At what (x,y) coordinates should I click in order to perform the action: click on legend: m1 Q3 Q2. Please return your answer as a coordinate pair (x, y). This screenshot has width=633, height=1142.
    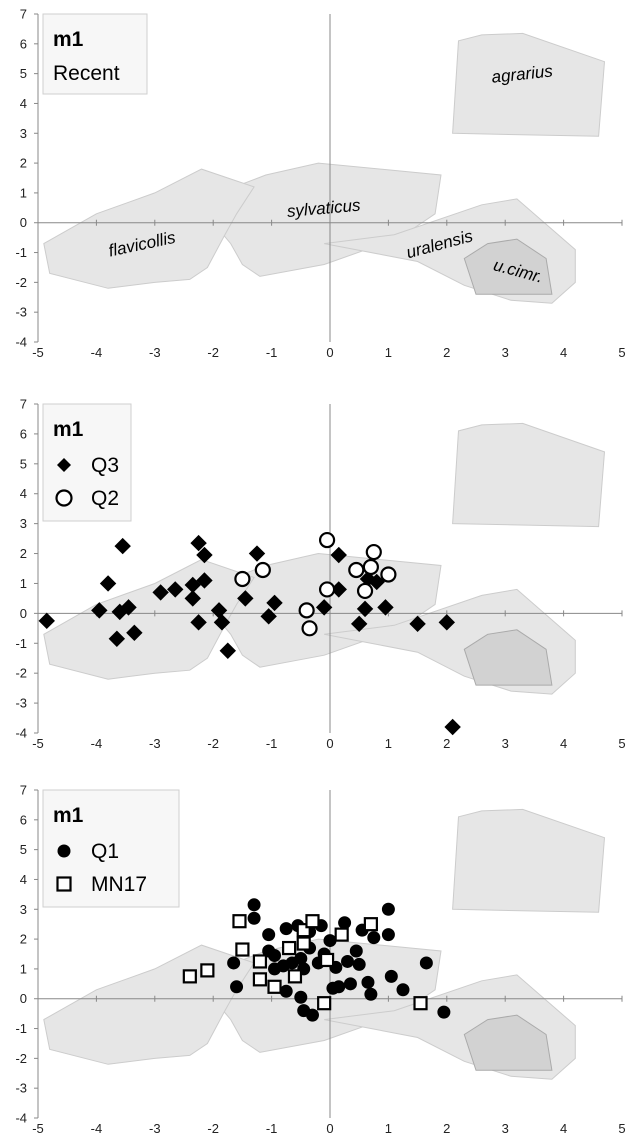
    Looking at the image, I should click on (87, 462).